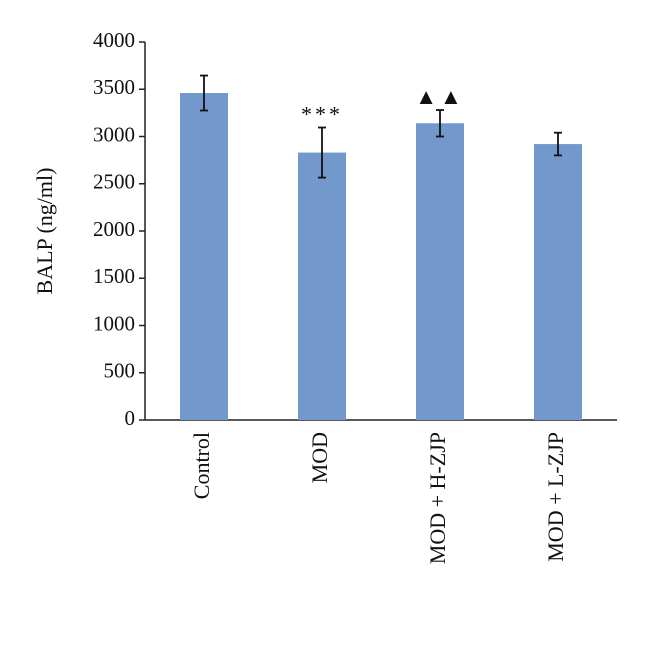 The image size is (650, 660). What do you see at coordinates (120, 371) in the screenshot?
I see `y-tick-label: 500` at bounding box center [120, 371].